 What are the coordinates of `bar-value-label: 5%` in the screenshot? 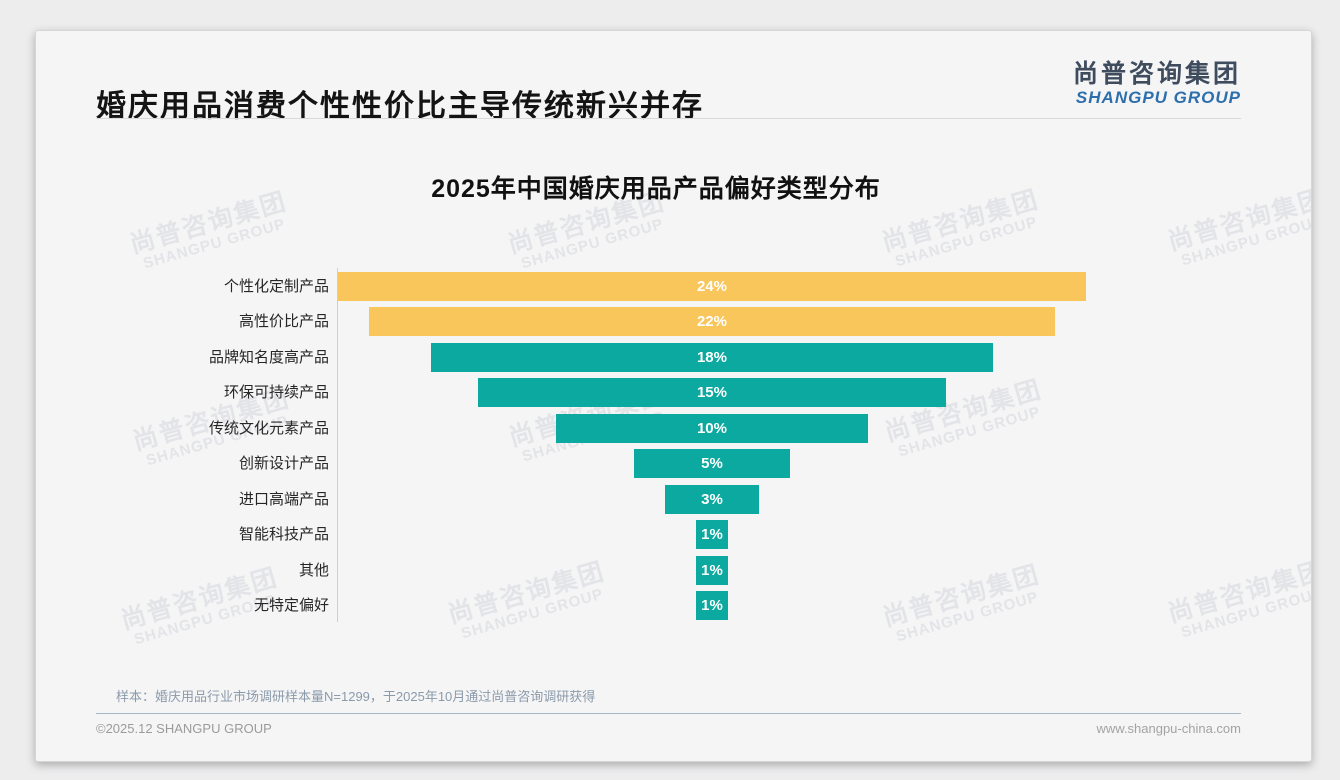 It's located at (712, 464).